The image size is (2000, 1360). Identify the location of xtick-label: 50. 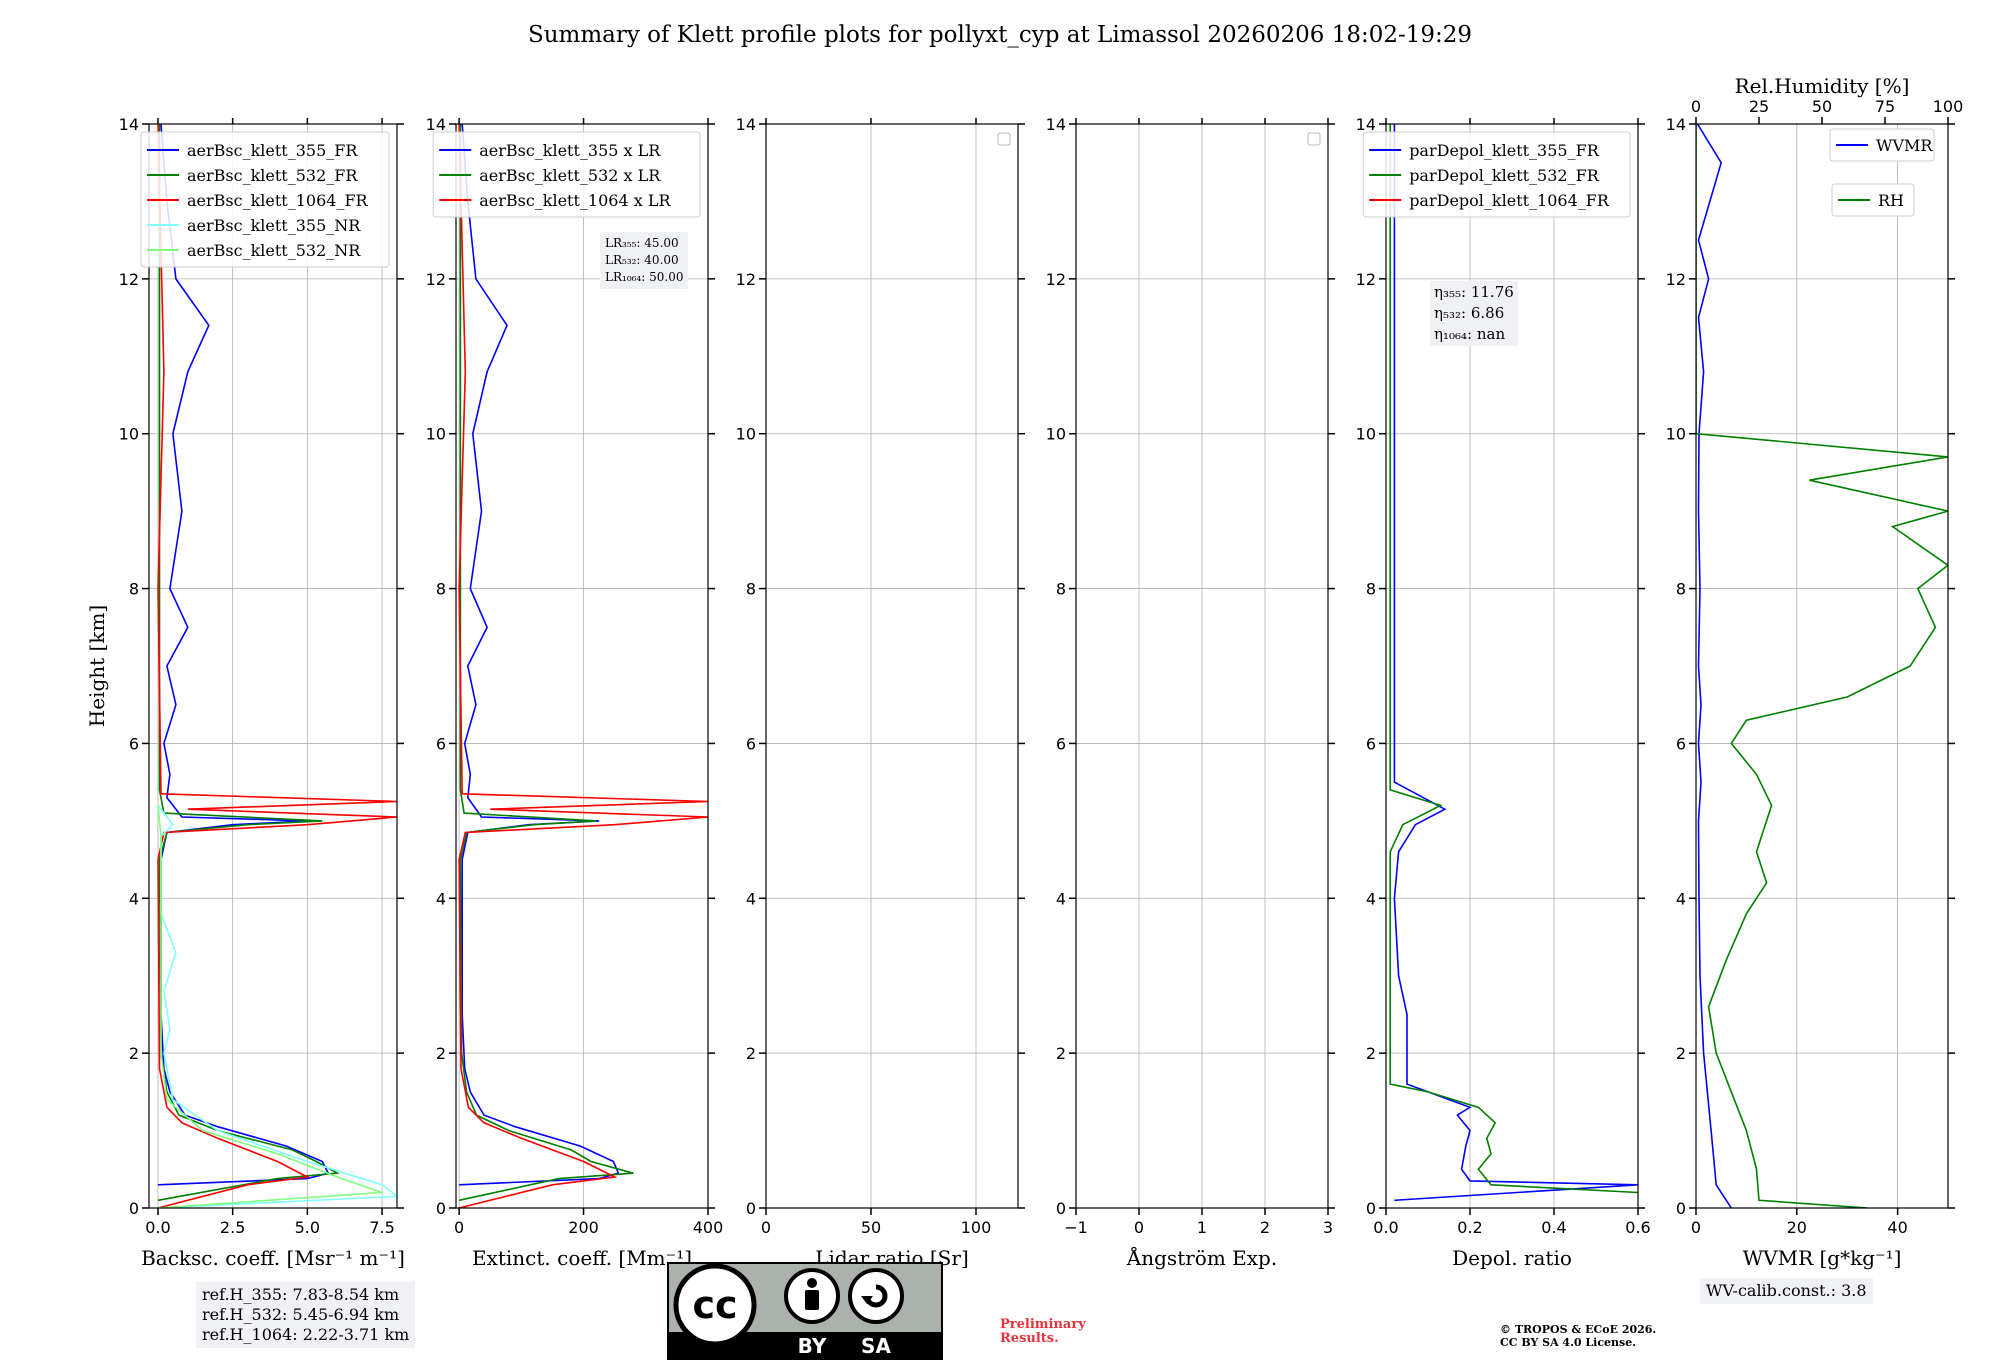
(871, 1227).